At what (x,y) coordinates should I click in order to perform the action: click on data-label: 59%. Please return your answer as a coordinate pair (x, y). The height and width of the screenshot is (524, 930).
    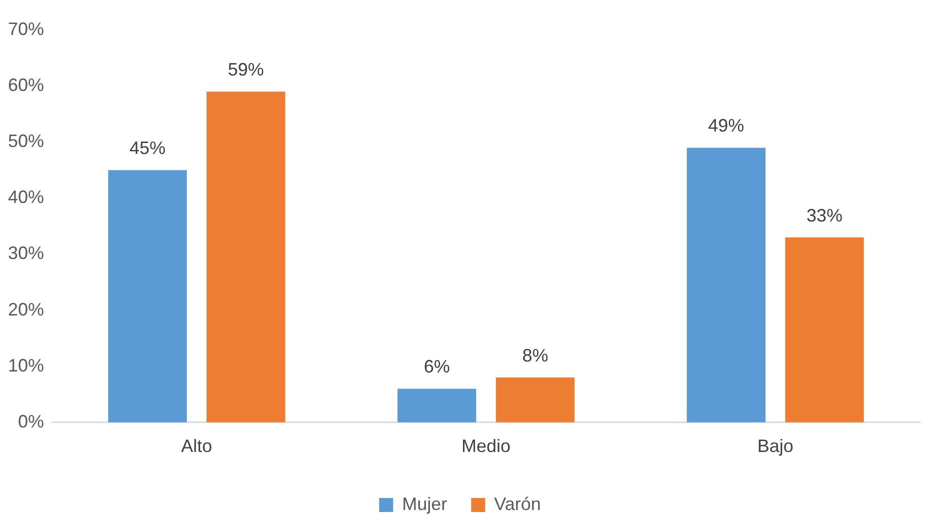
    Looking at the image, I should click on (246, 70).